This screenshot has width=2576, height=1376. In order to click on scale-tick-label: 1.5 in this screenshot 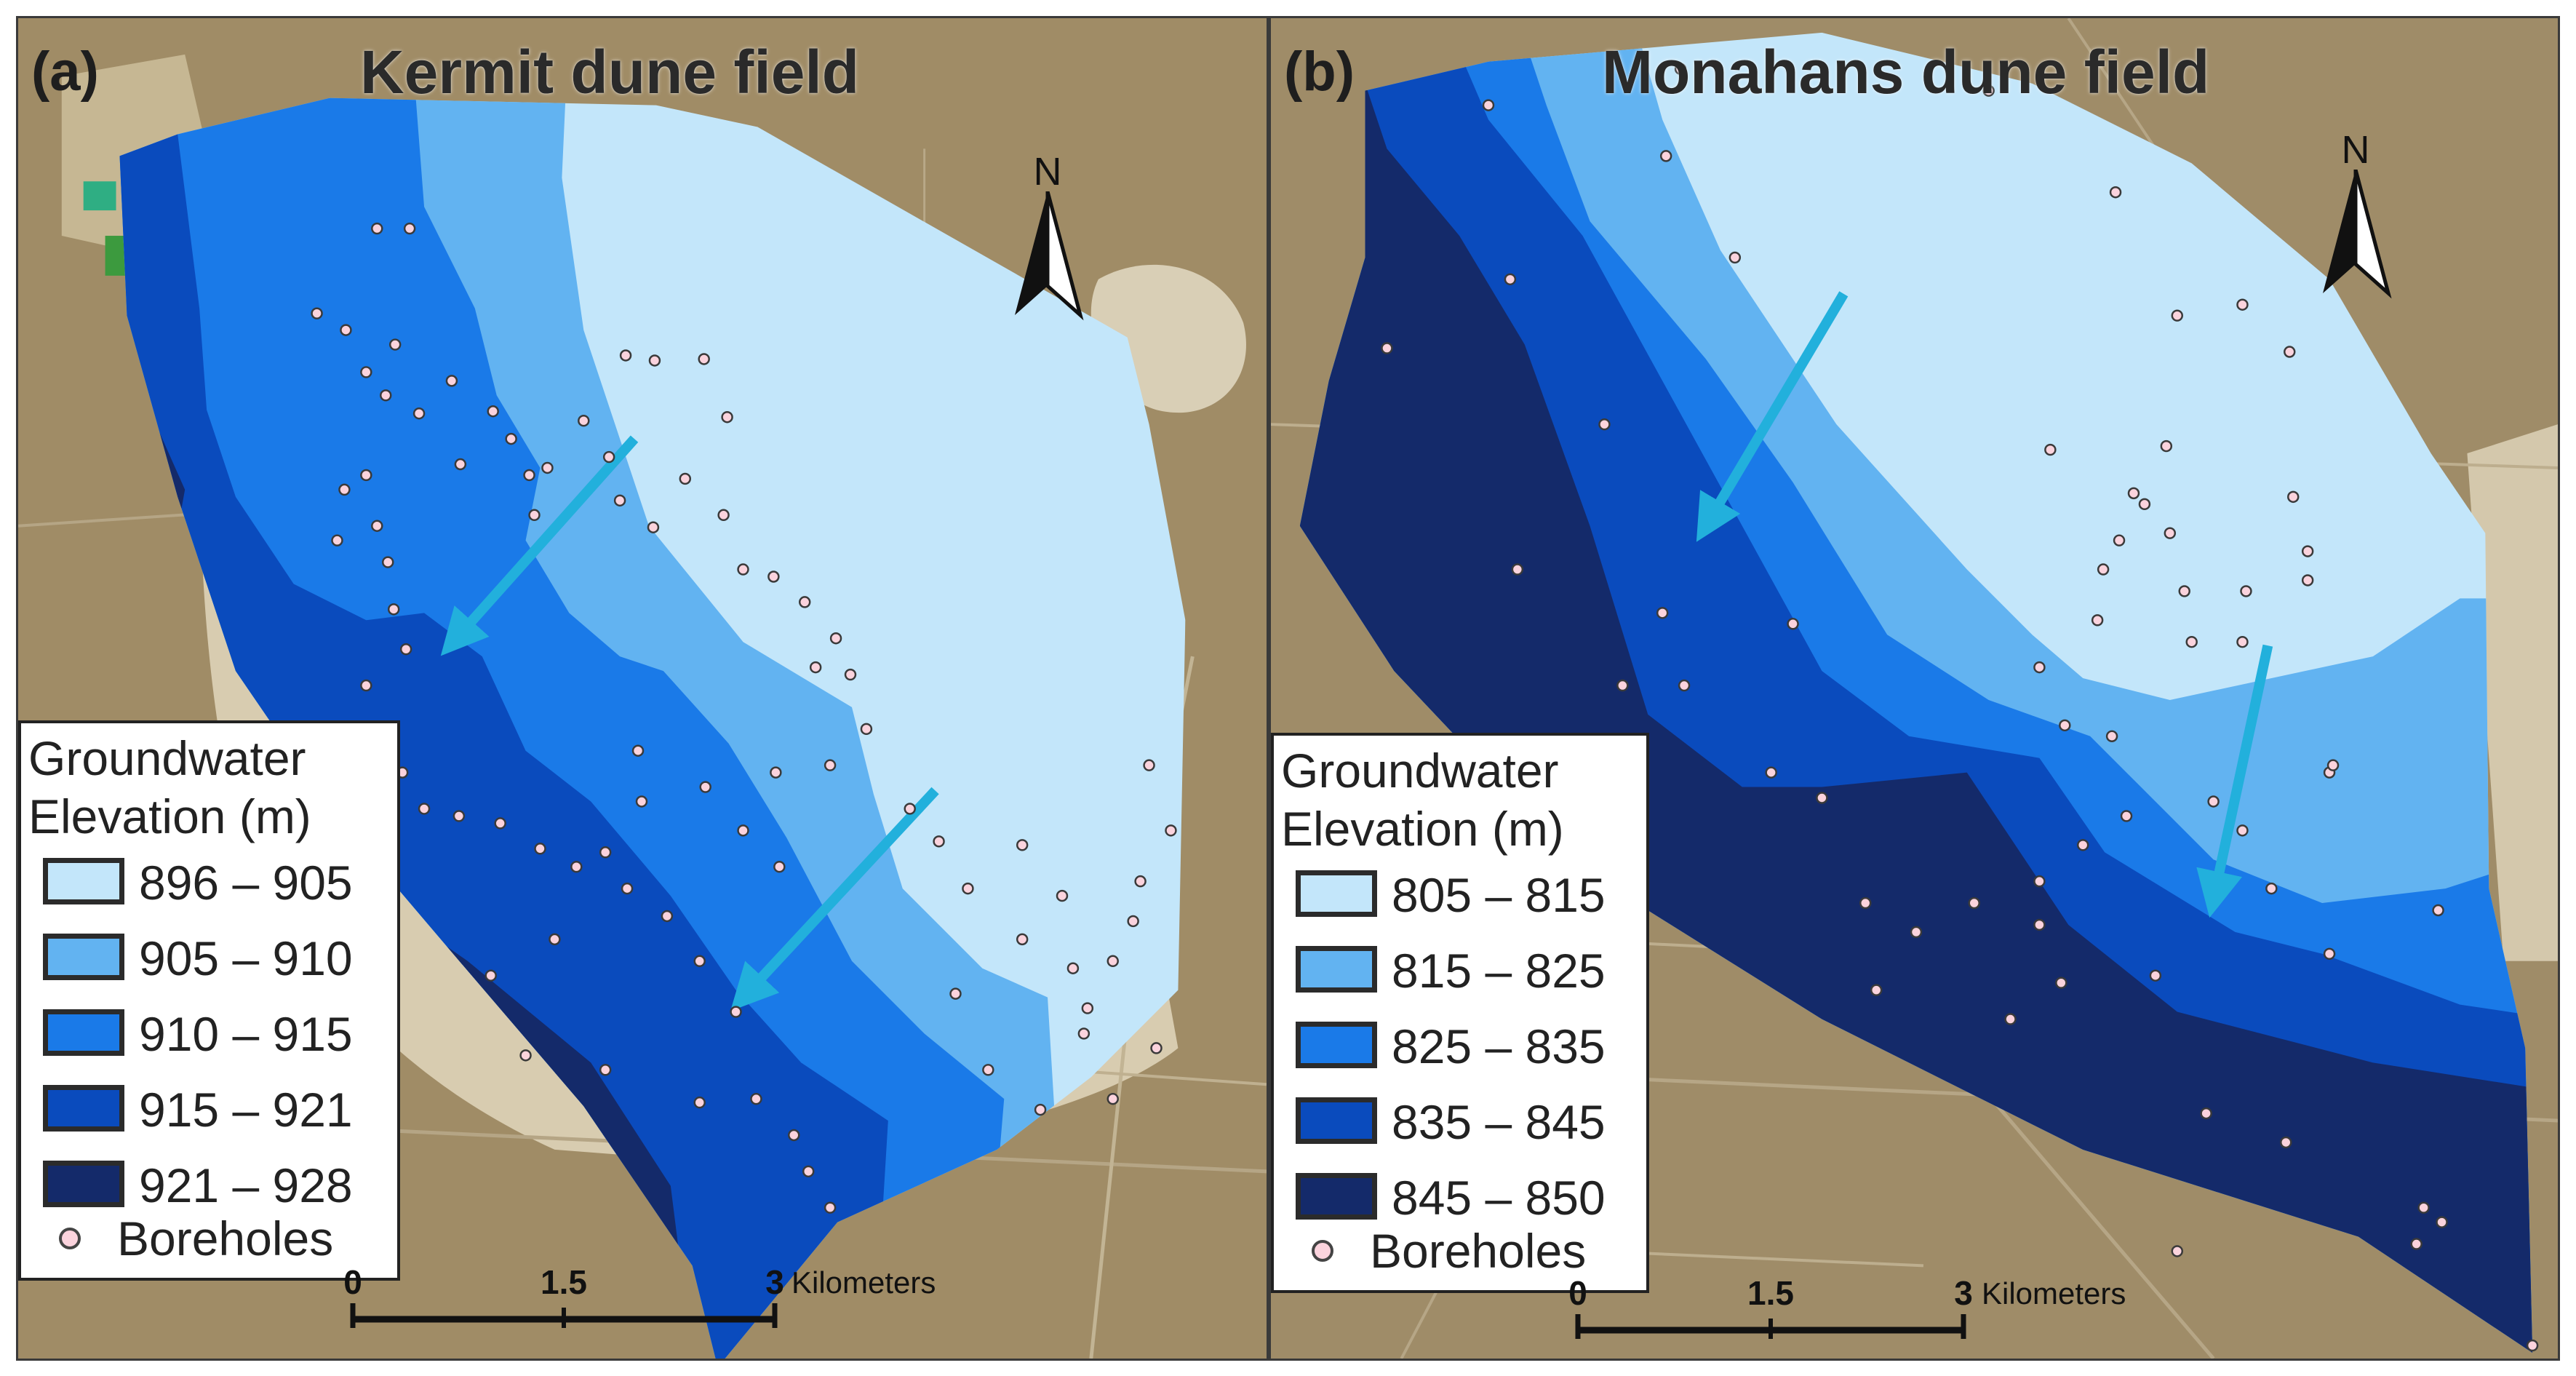, I will do `click(1770, 1293)`.